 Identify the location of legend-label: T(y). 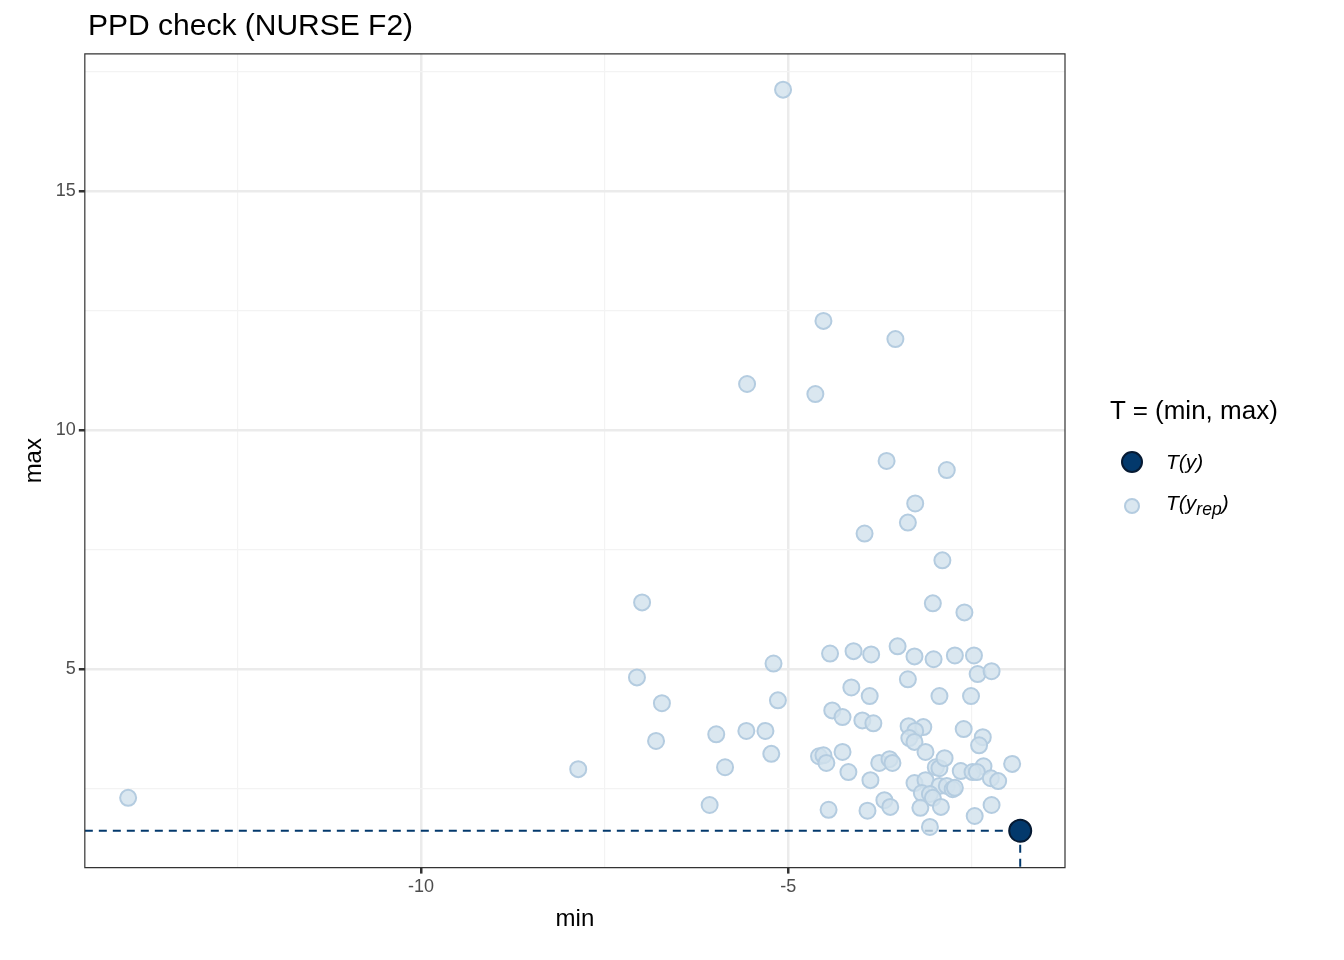
(1185, 462).